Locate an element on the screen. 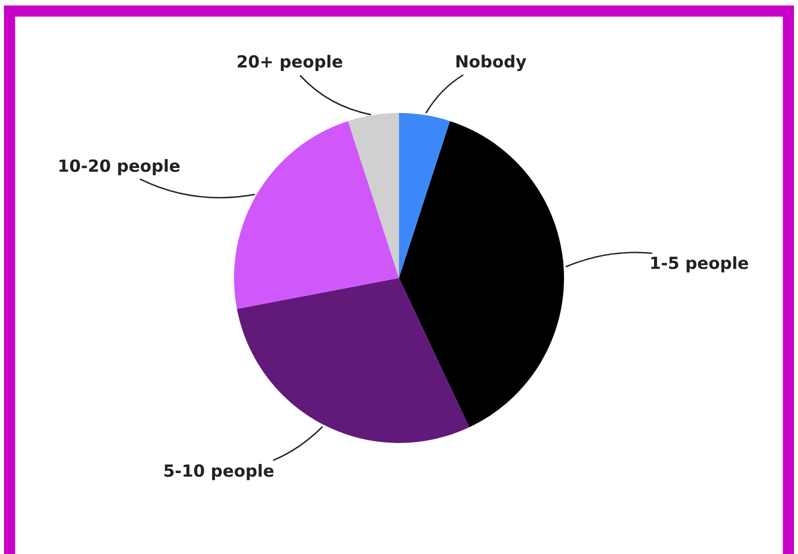 This screenshot has width=798, height=554. slice-label: 20+ people is located at coordinates (290, 62).